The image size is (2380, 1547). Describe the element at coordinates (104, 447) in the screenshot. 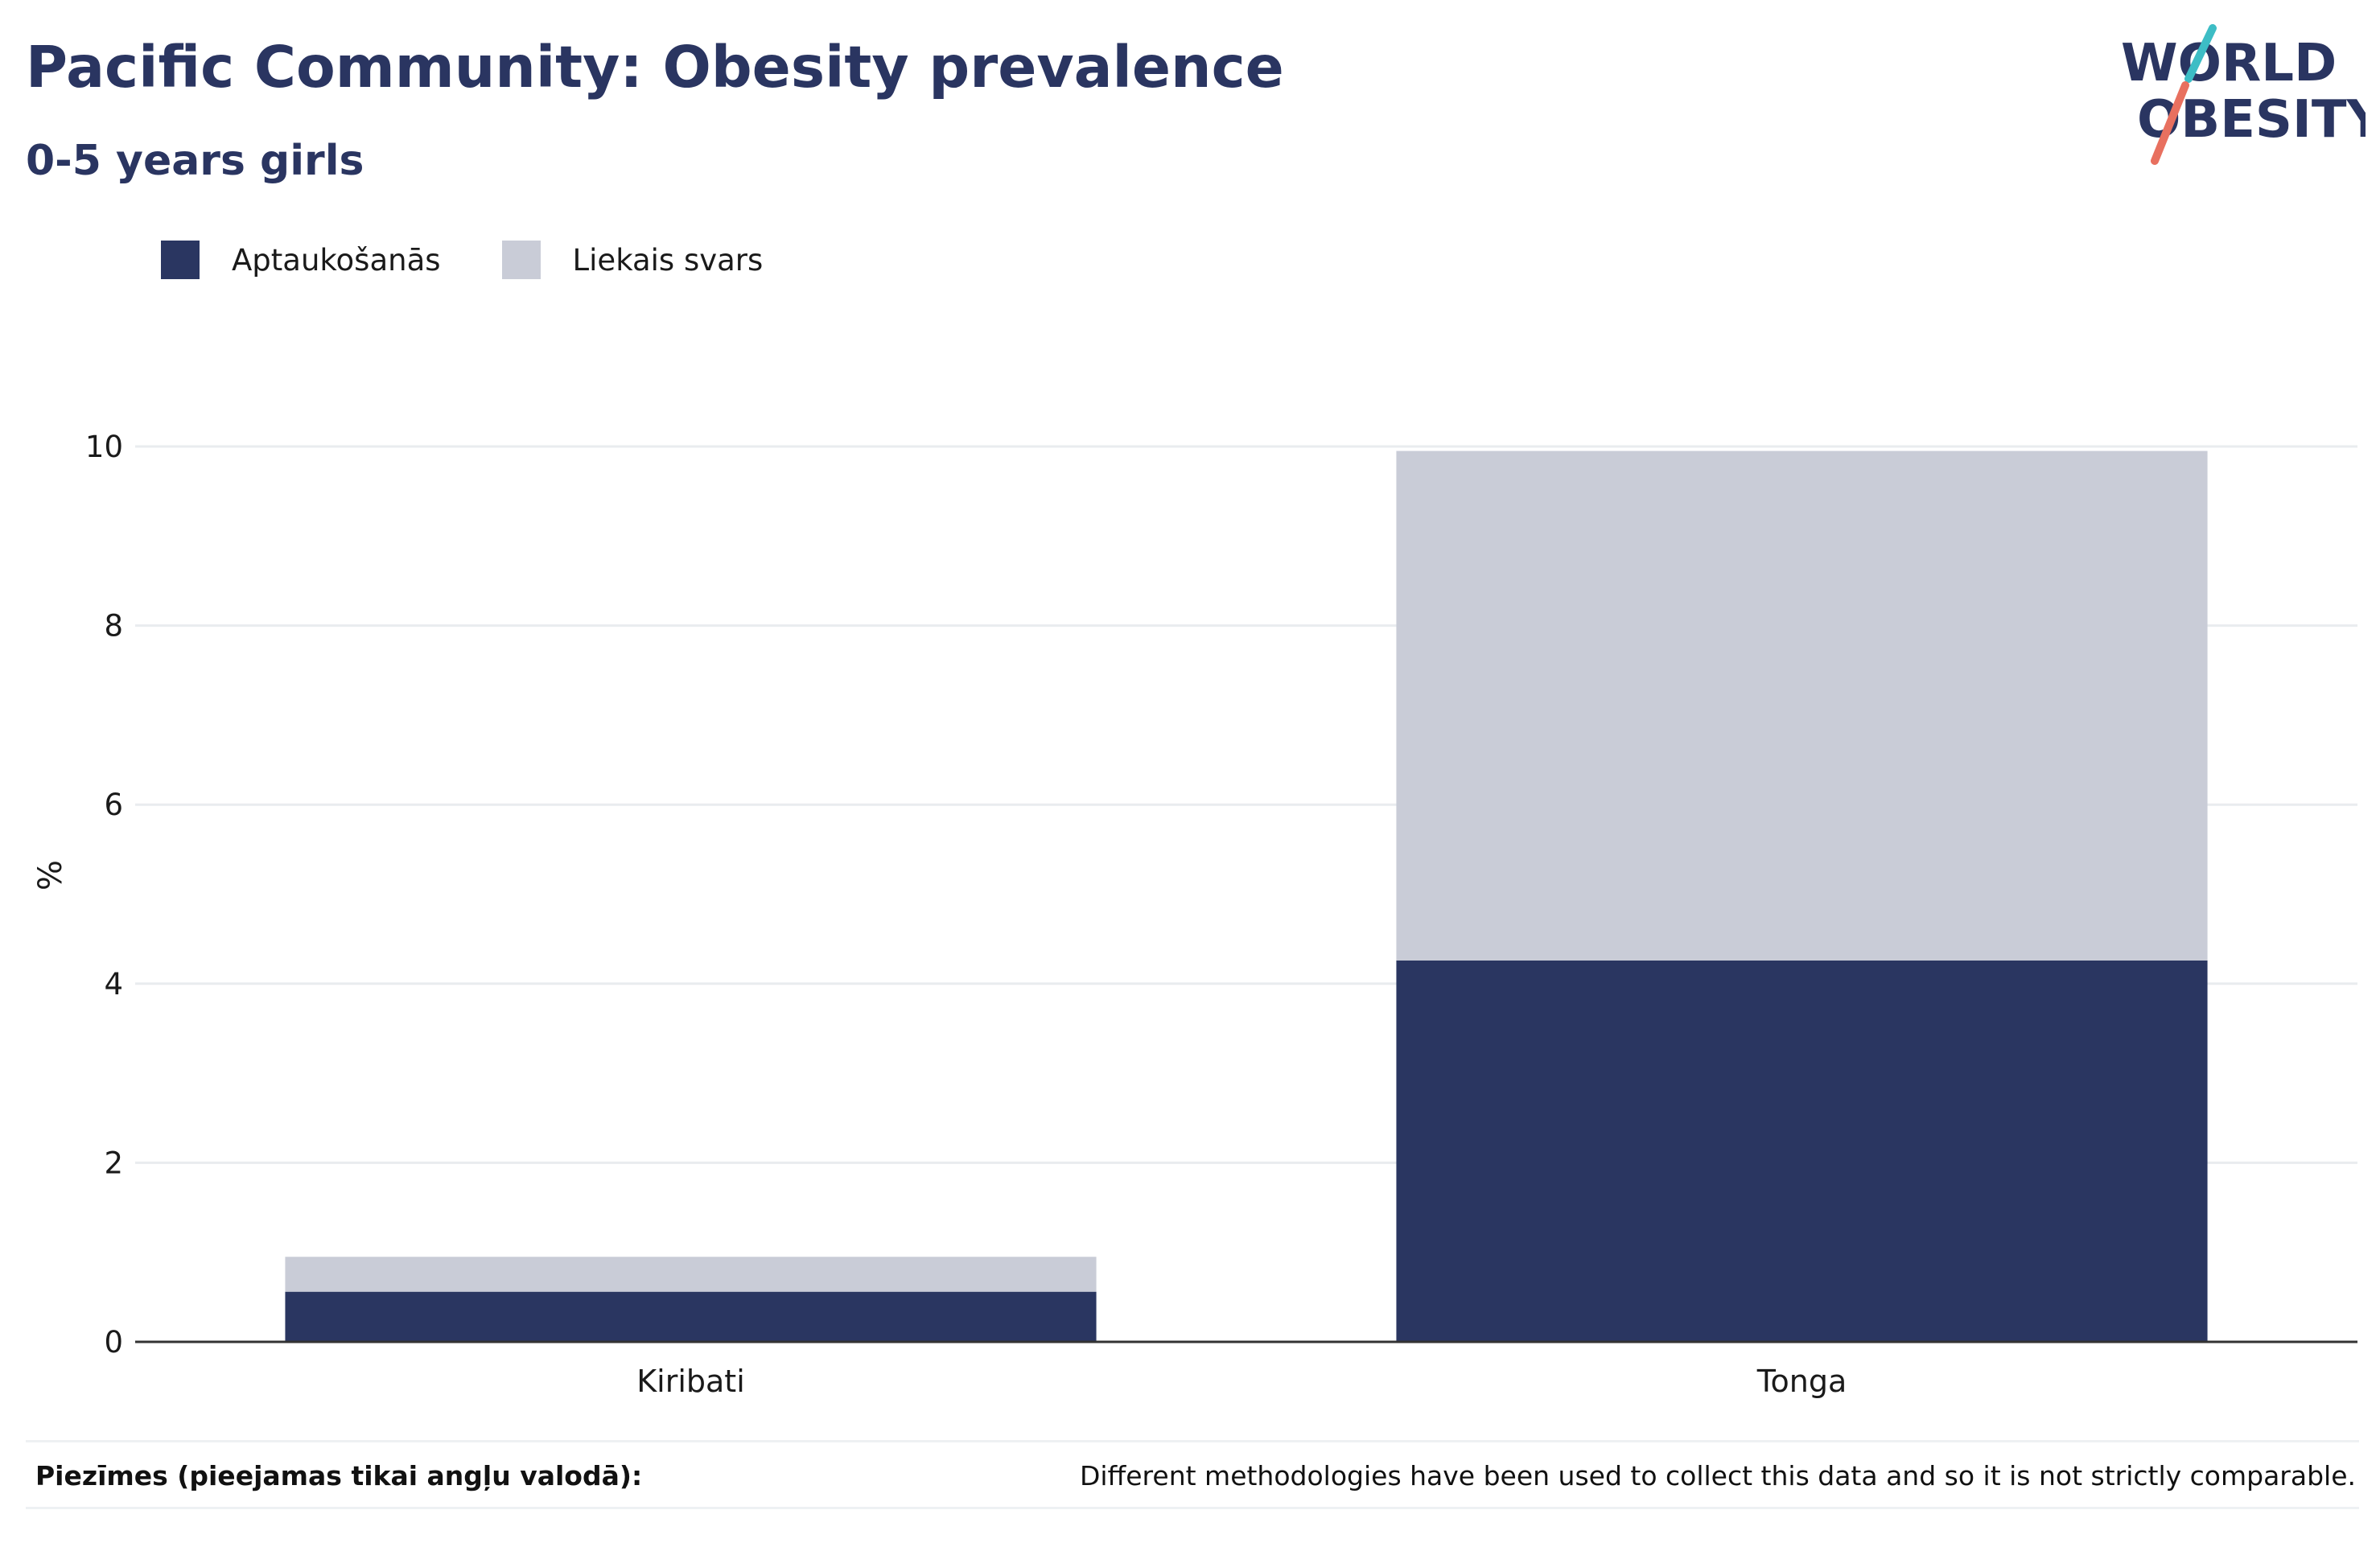

I see `y-tick-label: 10` at that location.